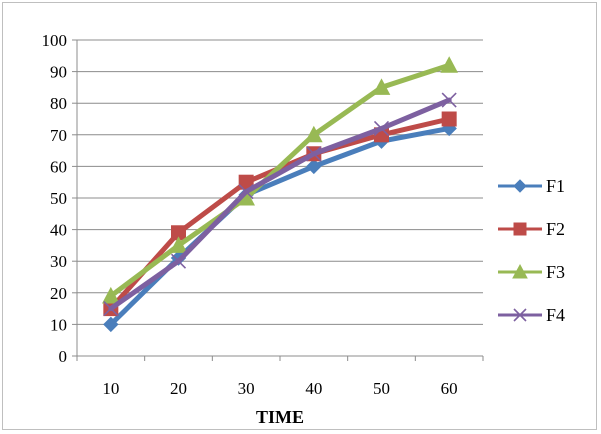  I want to click on legend-item-f2: F2, so click(531, 229).